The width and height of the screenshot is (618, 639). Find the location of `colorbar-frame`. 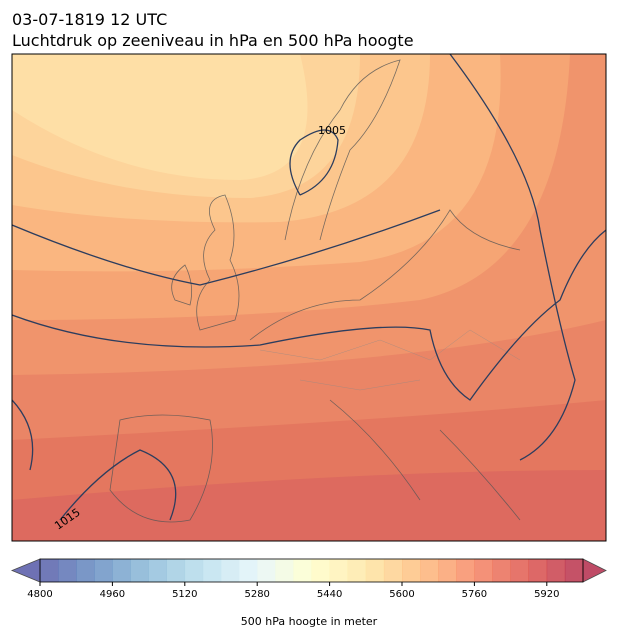

colorbar-frame is located at coordinates (311, 570).